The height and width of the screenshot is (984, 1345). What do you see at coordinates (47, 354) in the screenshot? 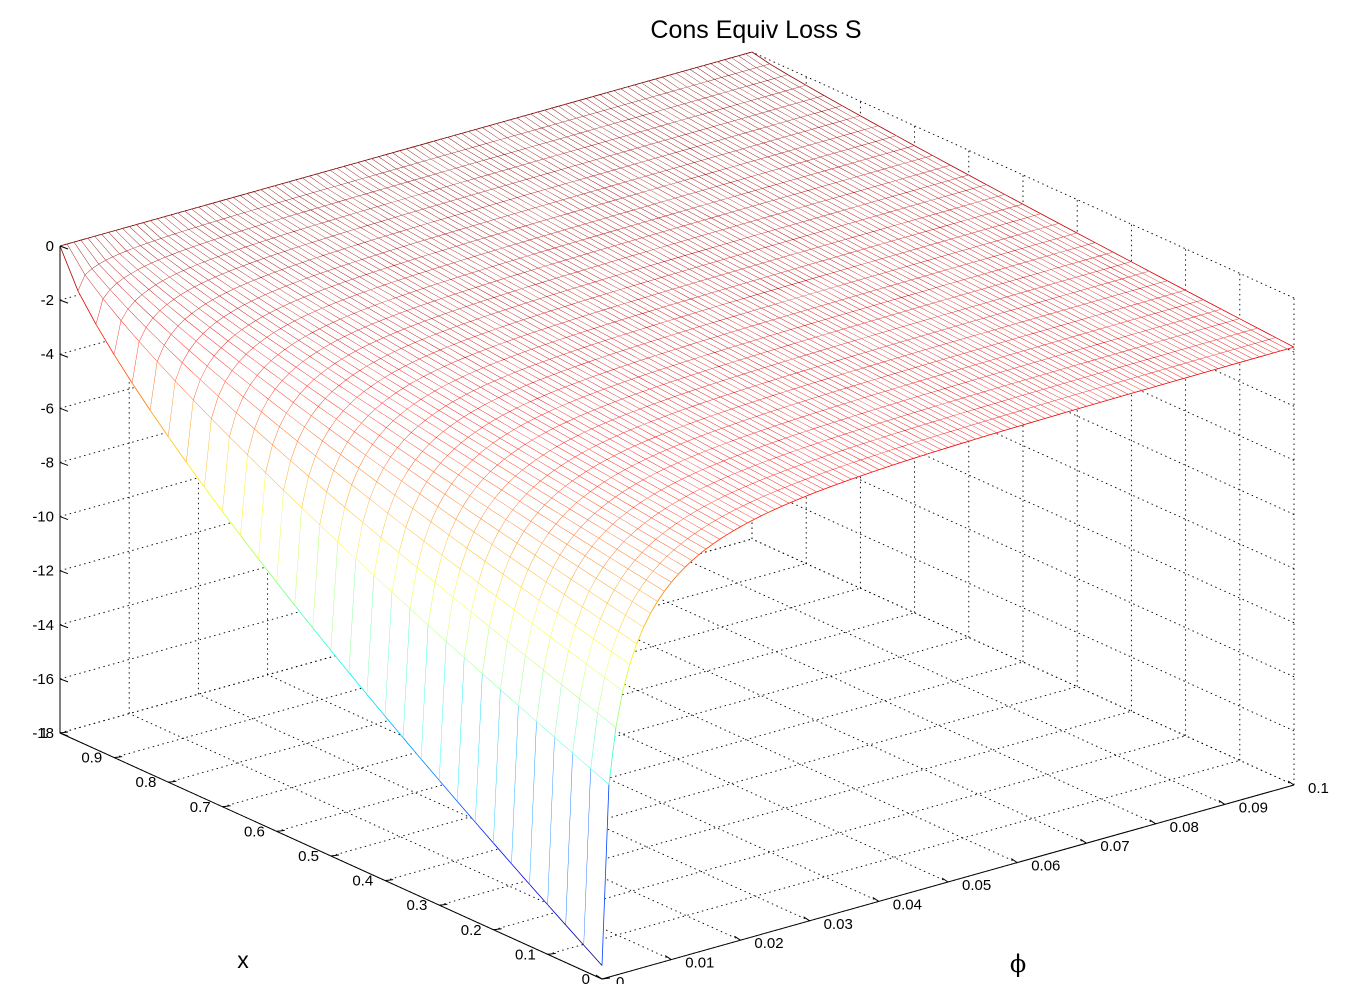
I see `z-tick-label: -4` at bounding box center [47, 354].